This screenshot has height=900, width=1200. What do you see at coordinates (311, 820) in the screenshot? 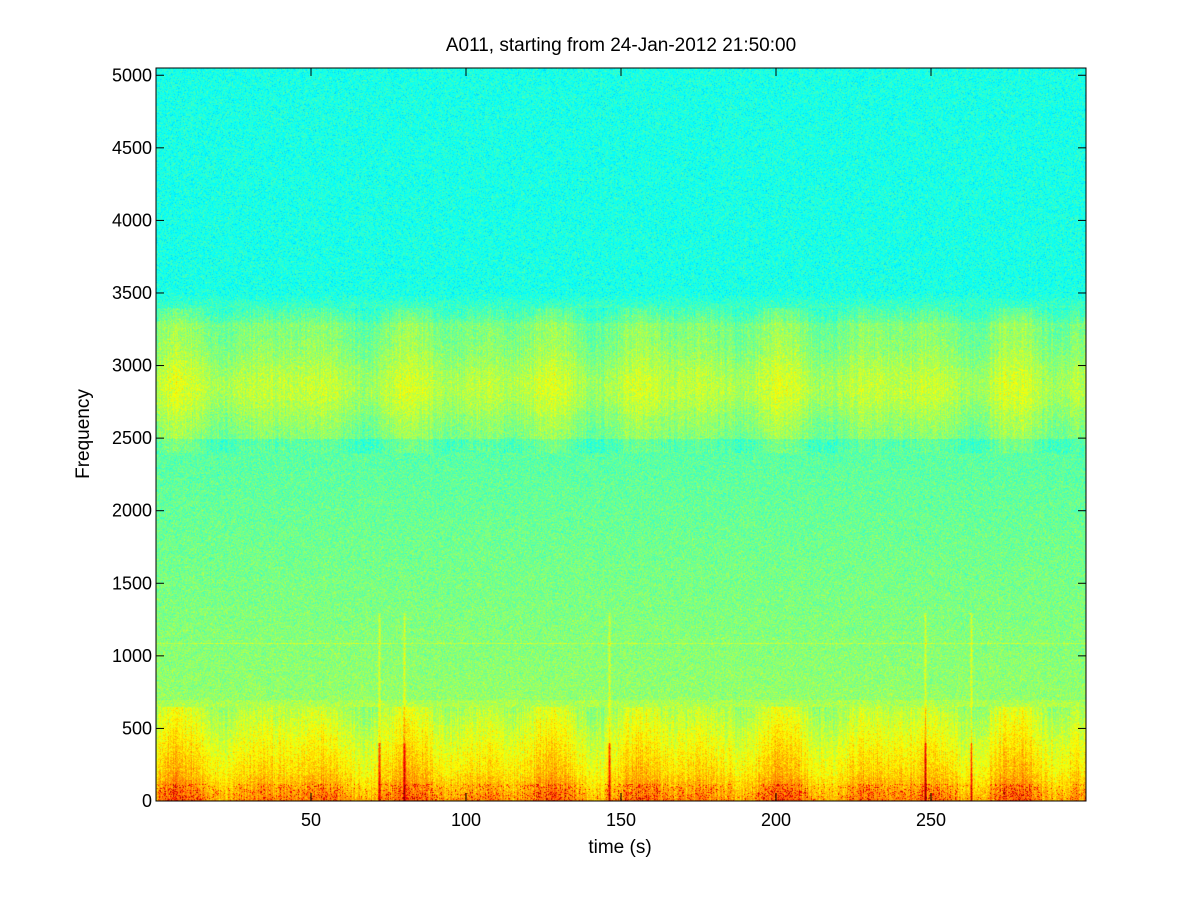
I see `x-tick-label: 50` at bounding box center [311, 820].